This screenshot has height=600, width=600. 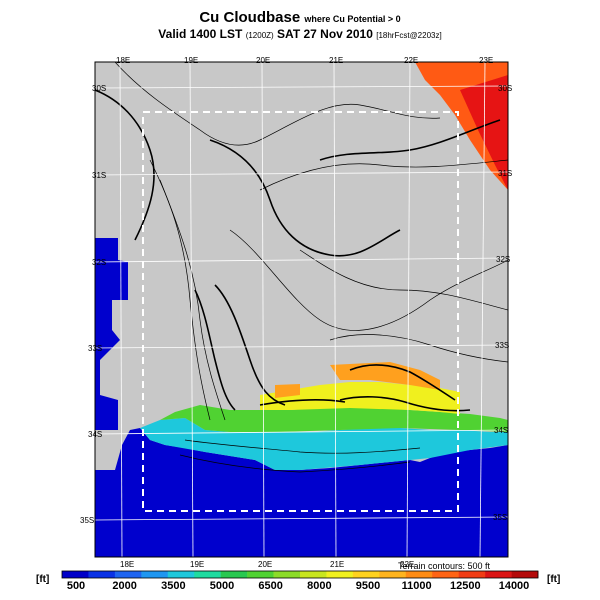 What do you see at coordinates (111, 334) in the screenshot?
I see `west-coast-cloudbase` at bounding box center [111, 334].